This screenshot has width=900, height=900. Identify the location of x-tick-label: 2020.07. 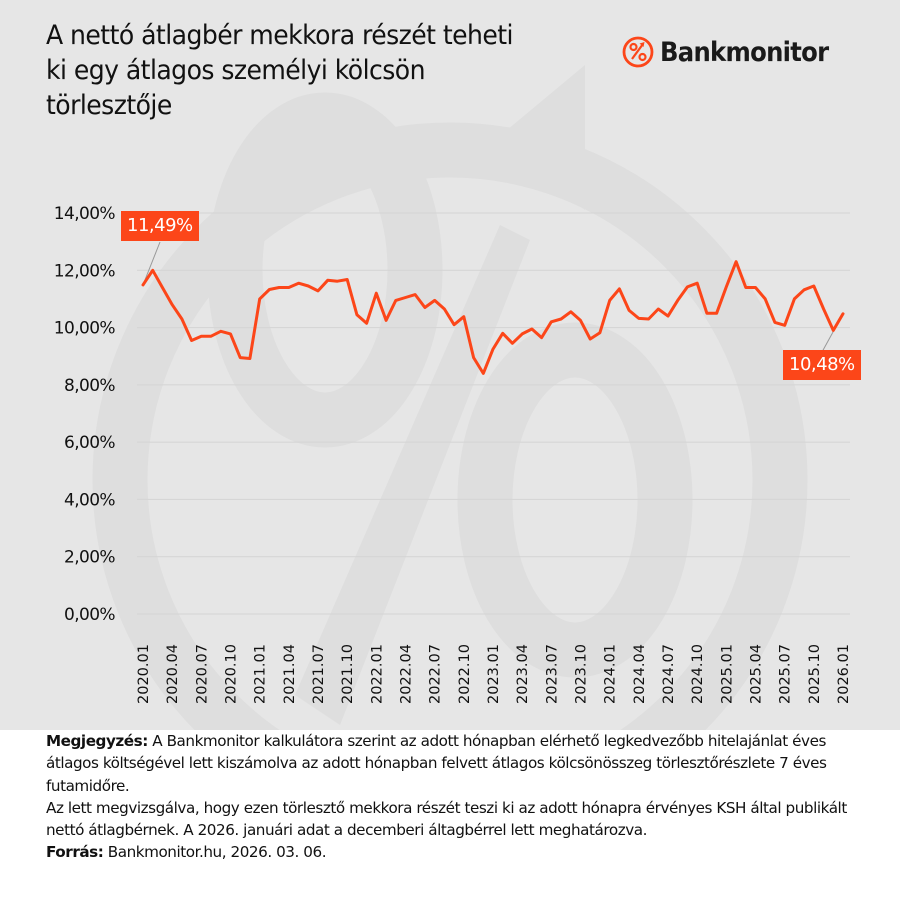
(202, 674).